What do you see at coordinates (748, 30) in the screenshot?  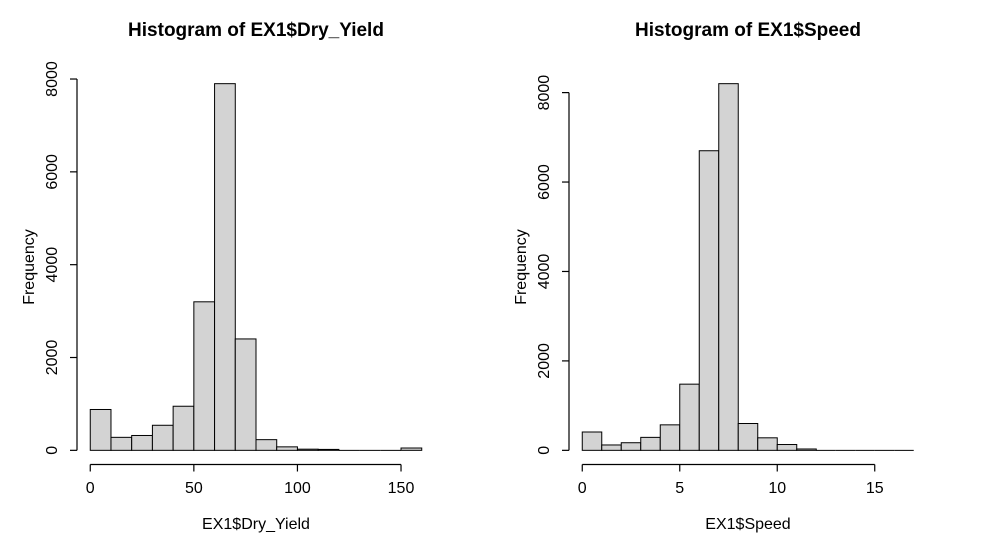 I see `chart-title: Histogram of EX1$Speed` at bounding box center [748, 30].